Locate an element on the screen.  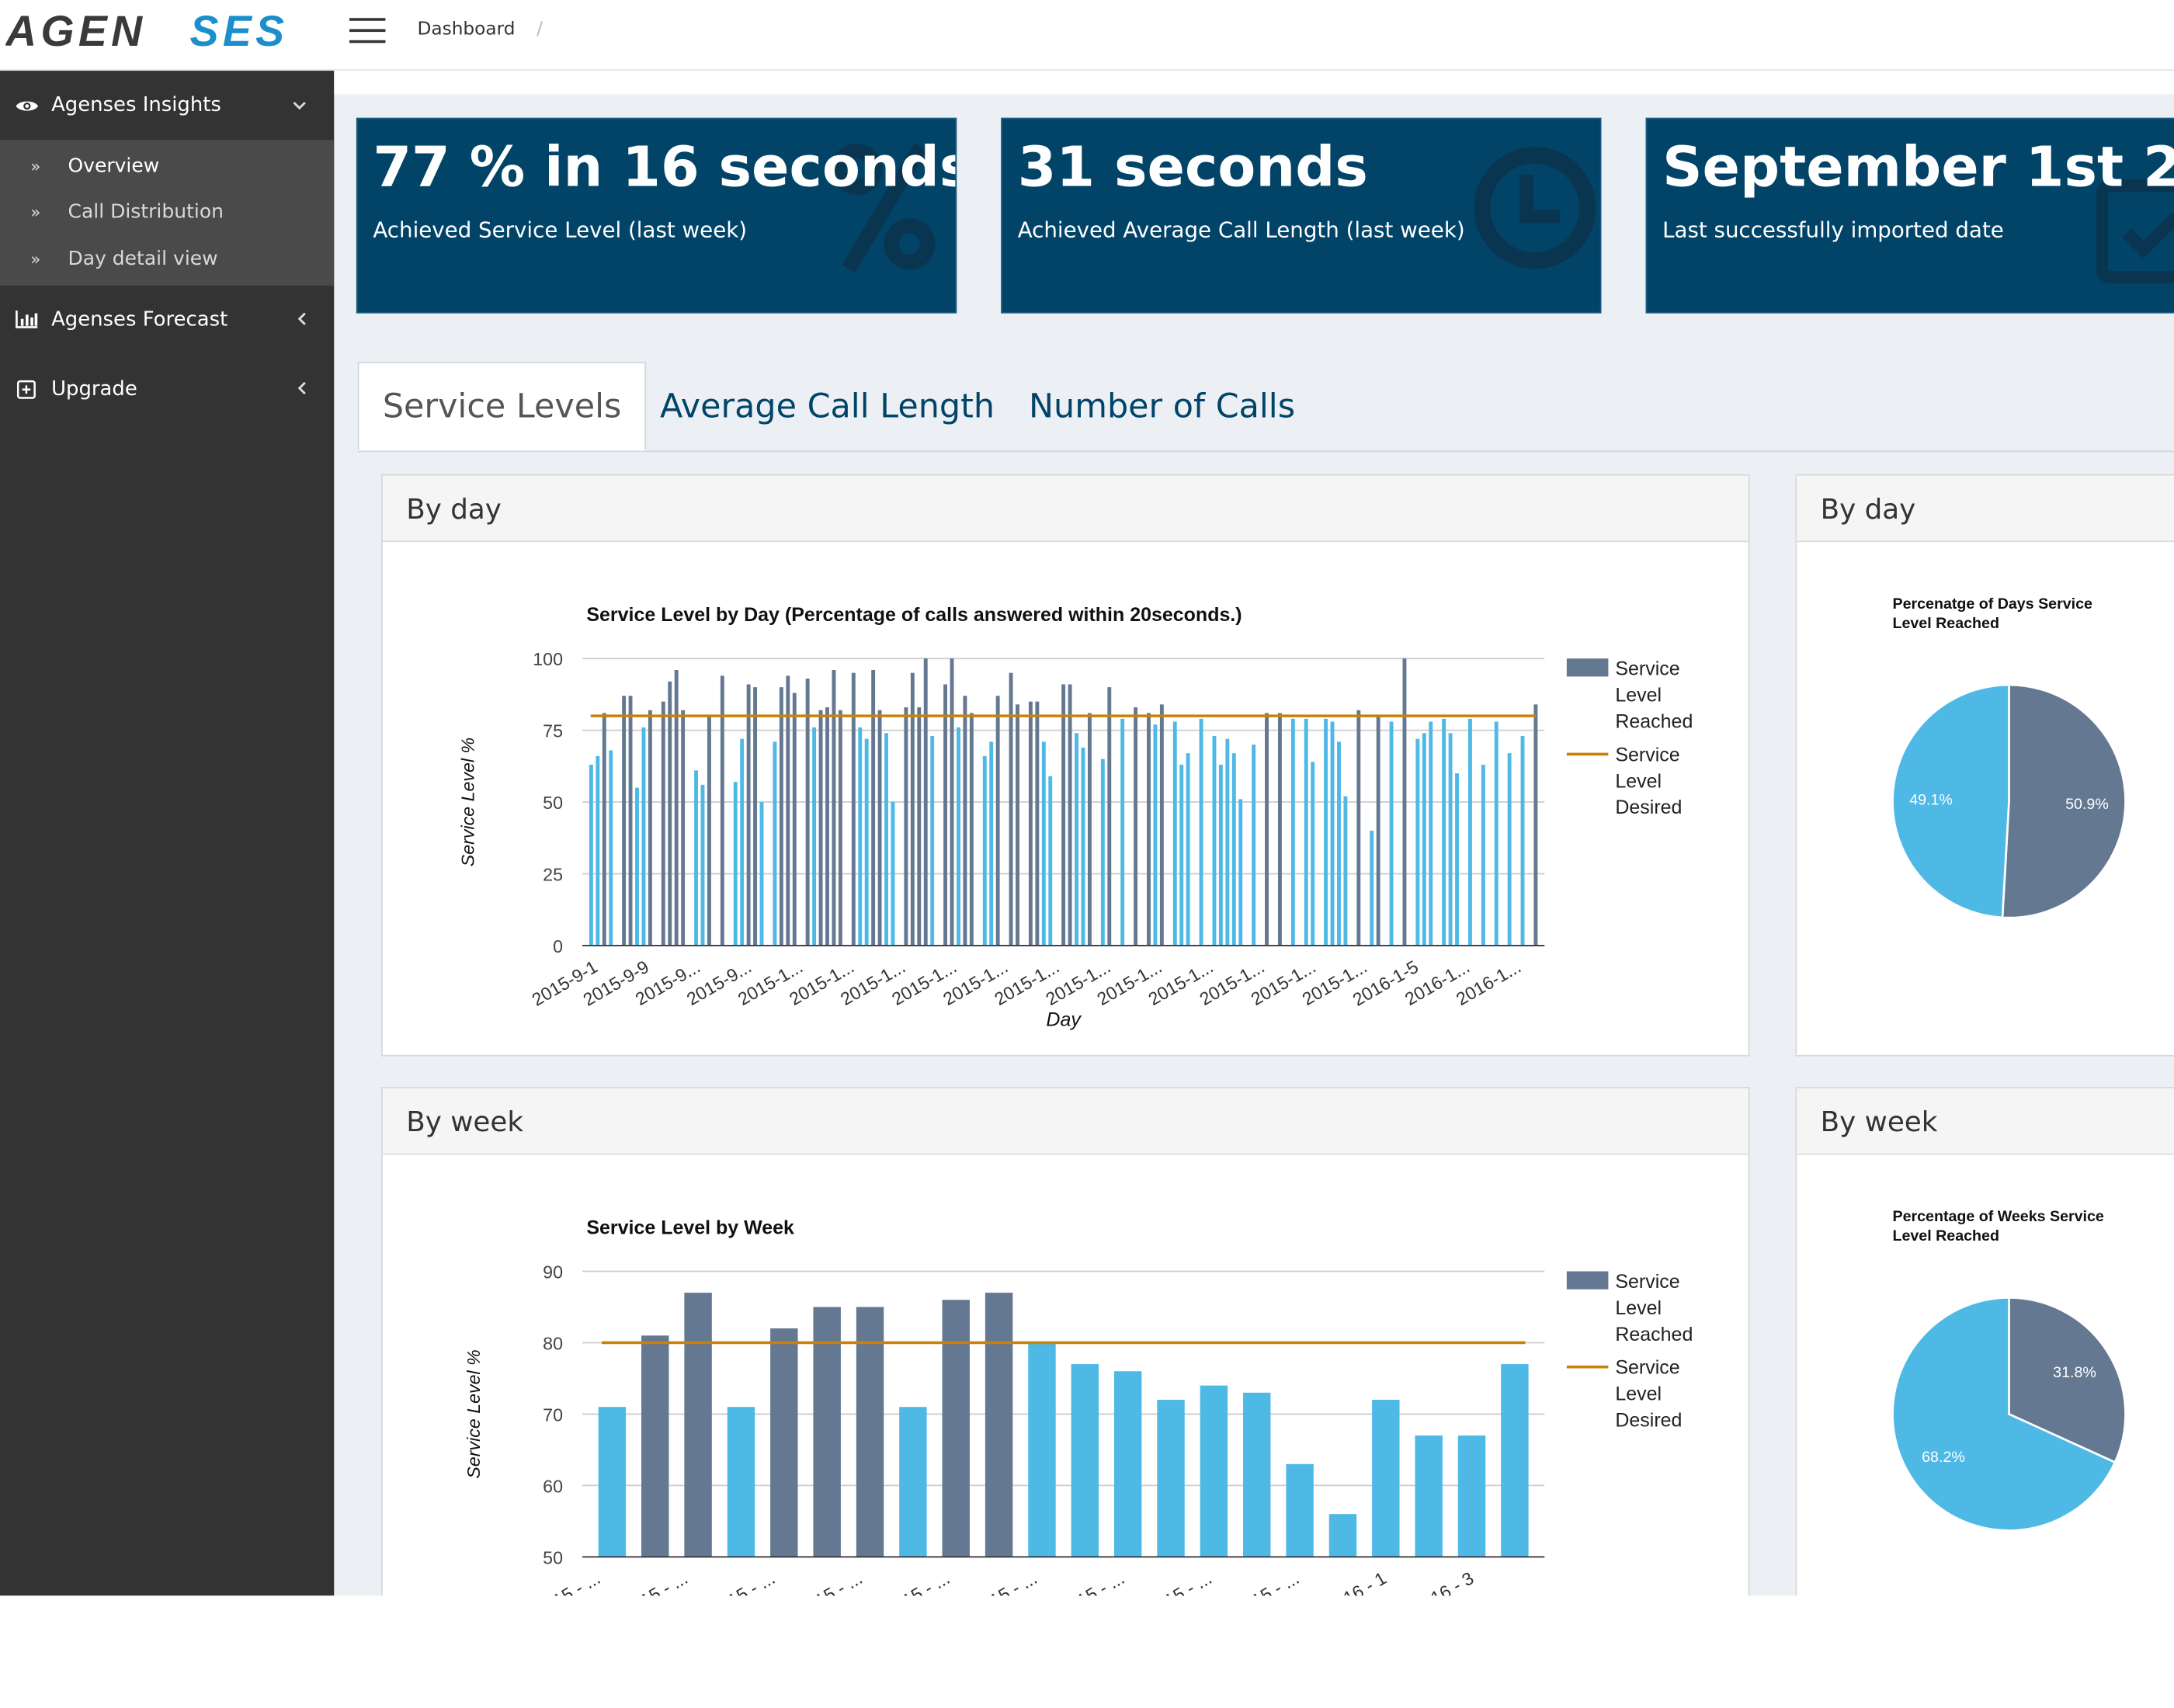
logo-text-agen: AGEN is located at coordinates (76, 33).